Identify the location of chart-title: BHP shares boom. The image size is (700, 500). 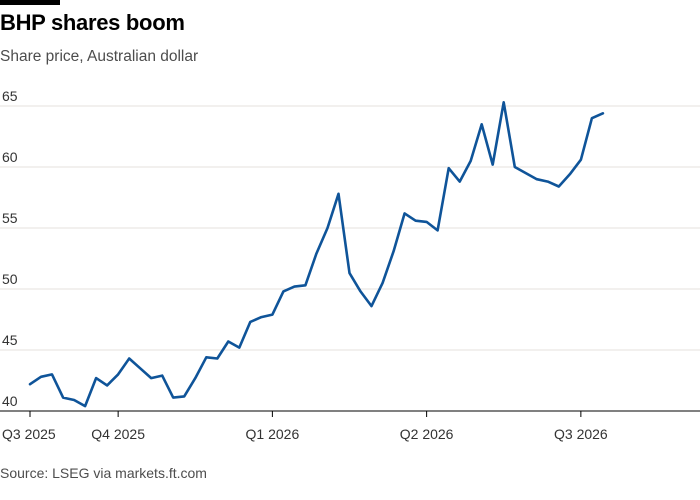
(92, 22).